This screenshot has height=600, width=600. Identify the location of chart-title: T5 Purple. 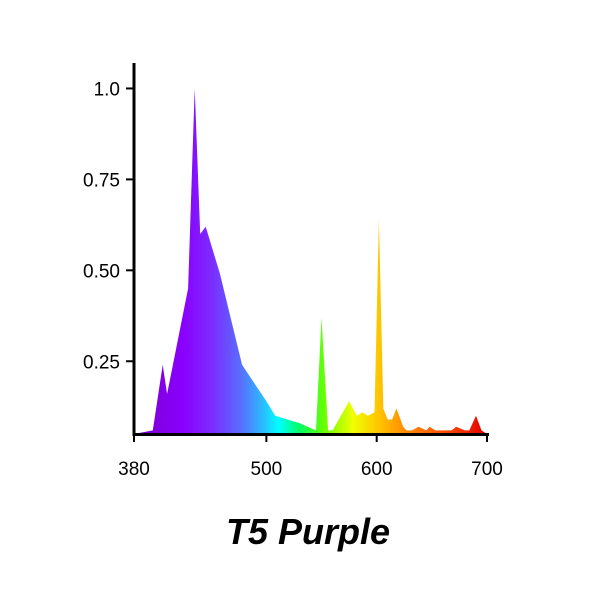
(308, 531).